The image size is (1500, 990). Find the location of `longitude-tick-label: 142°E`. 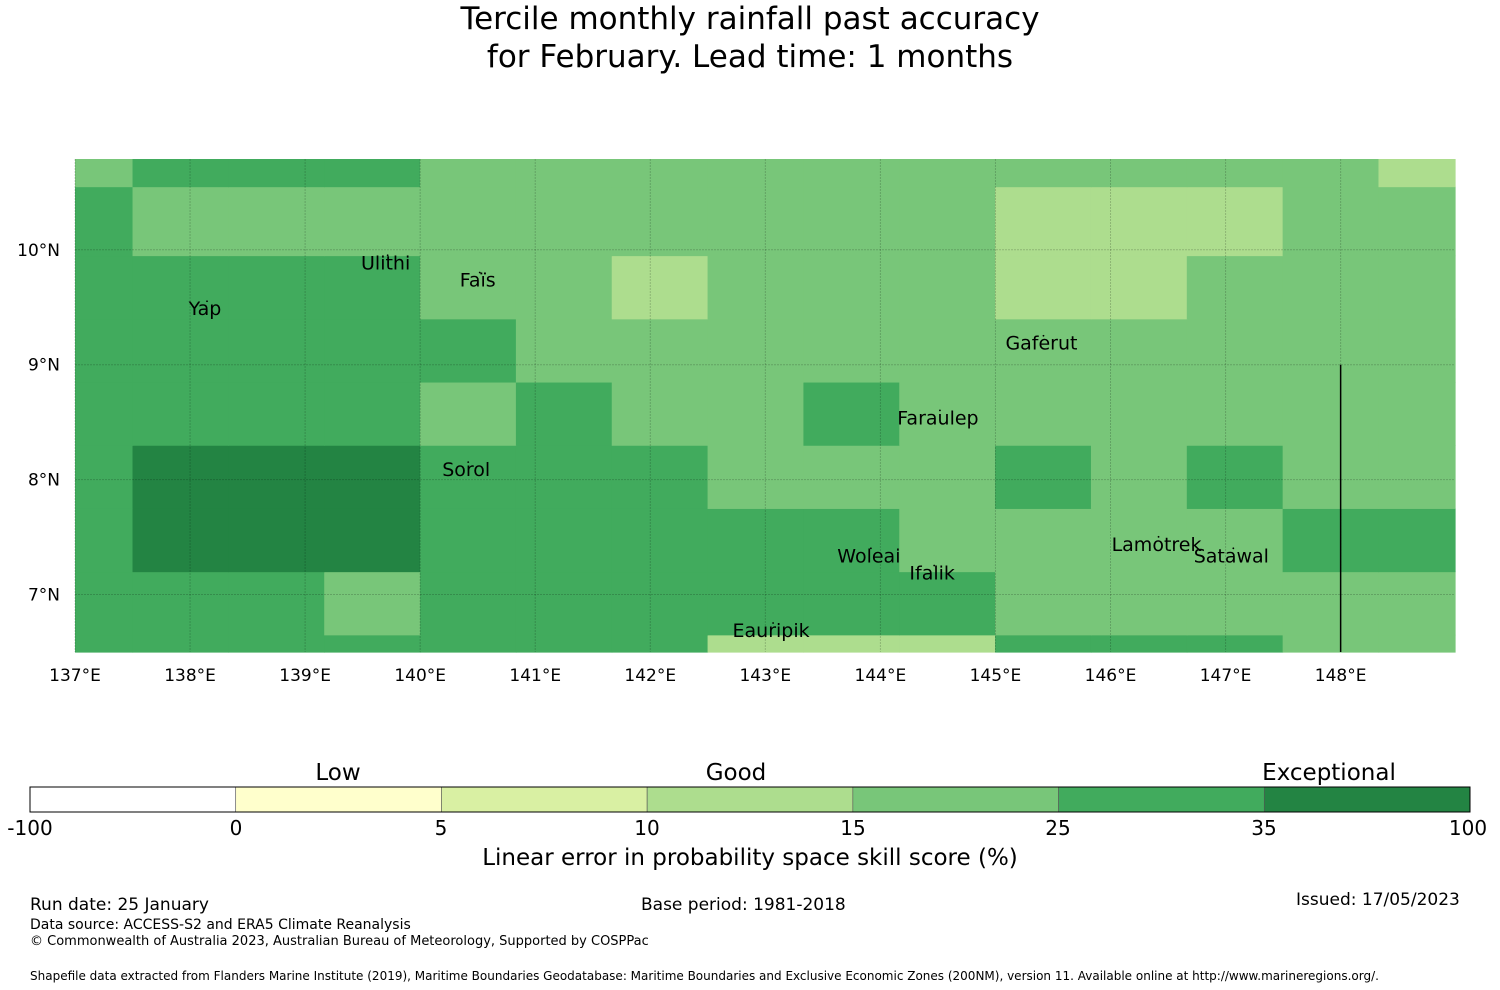

longitude-tick-label: 142°E is located at coordinates (650, 676).